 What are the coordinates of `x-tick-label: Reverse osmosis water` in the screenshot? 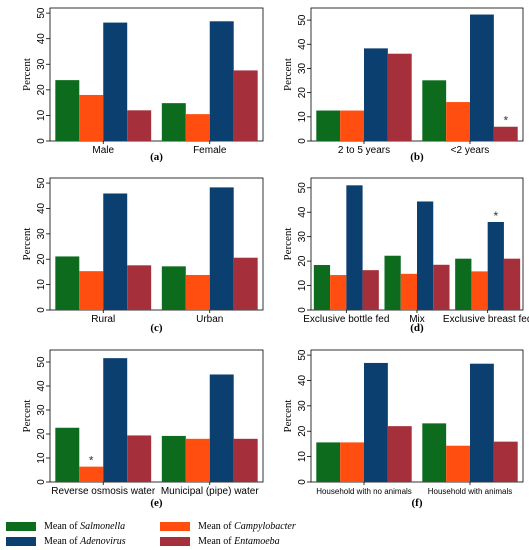 It's located at (103, 491).